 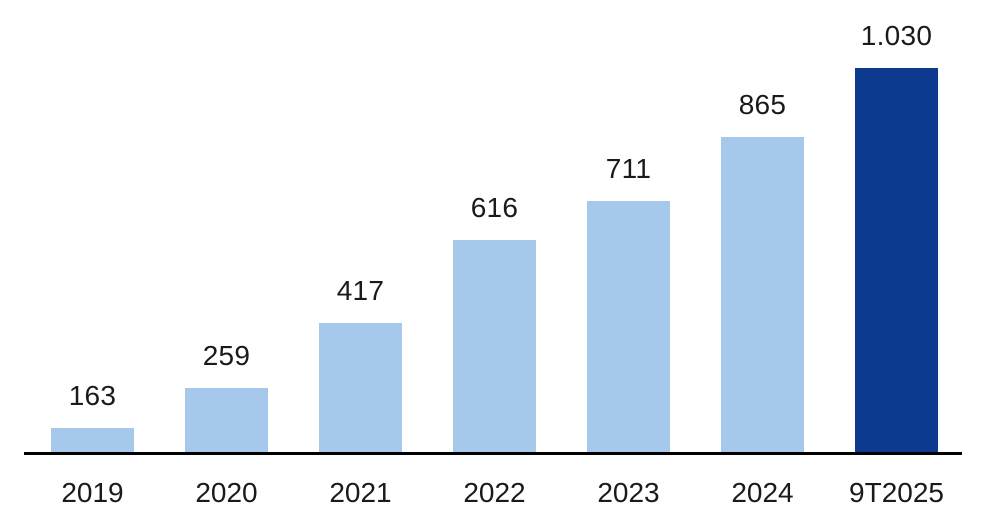 I want to click on bar-column: 711, so click(x=629, y=303).